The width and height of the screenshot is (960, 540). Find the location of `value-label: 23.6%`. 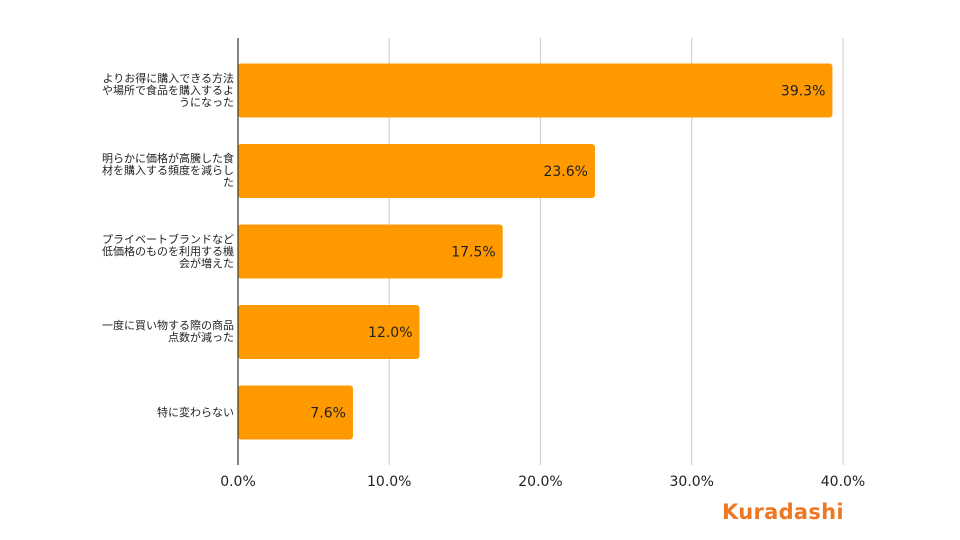

value-label: 23.6% is located at coordinates (565, 172).